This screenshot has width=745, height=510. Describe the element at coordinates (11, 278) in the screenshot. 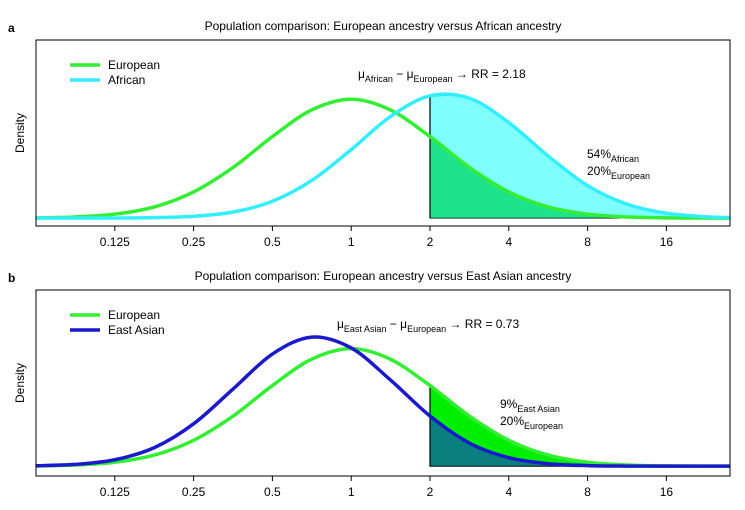

I see `panel-label: b` at that location.